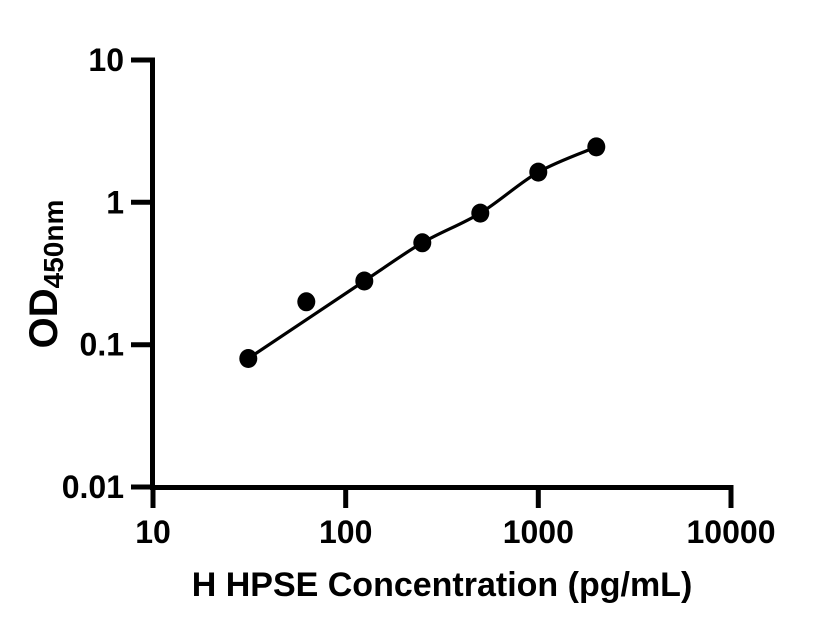 The width and height of the screenshot is (816, 640). I want to click on y-tick-label: 0.1, so click(102, 345).